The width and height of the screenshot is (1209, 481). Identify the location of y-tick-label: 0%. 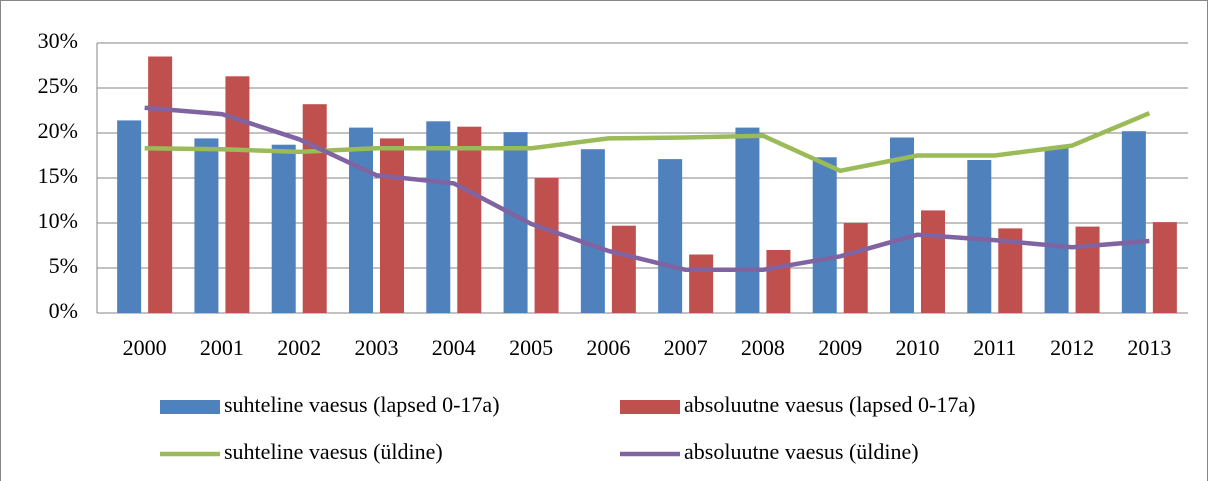
(63, 310).